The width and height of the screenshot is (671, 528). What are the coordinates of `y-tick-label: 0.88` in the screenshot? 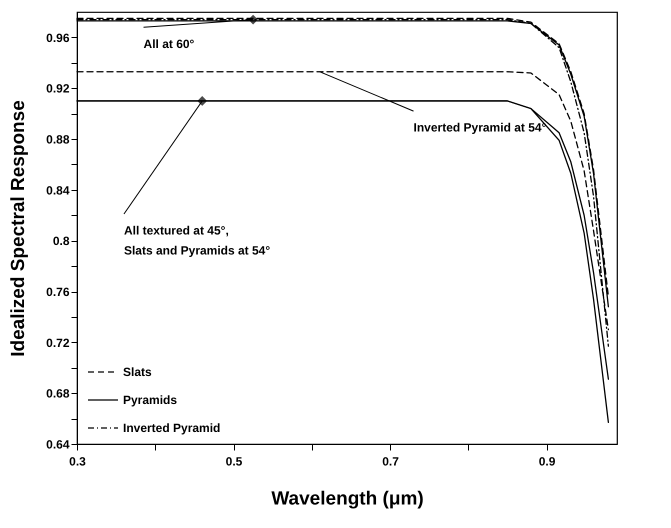 It's located at (58, 139).